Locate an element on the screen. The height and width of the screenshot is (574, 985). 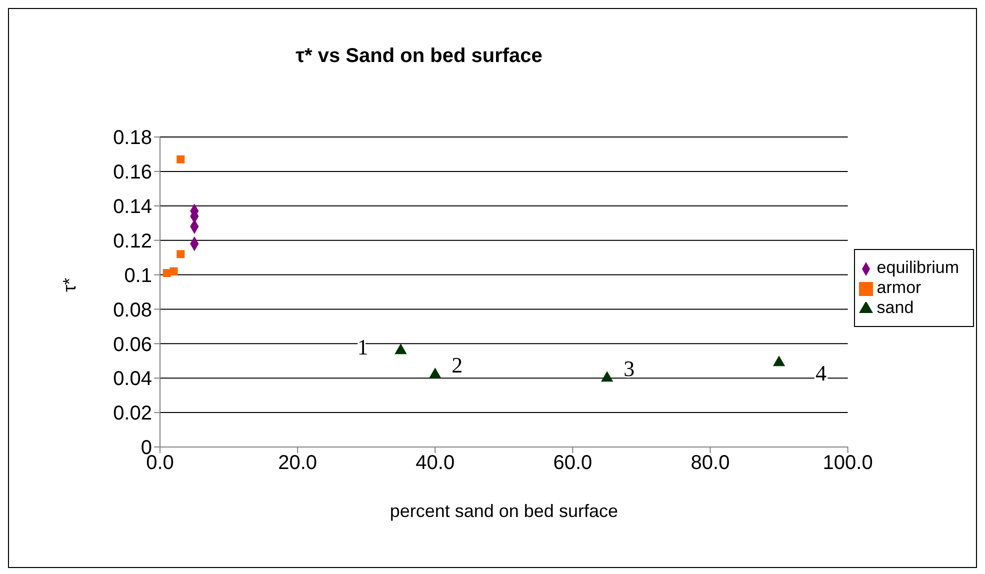
y-tick-label: 0.04 is located at coordinates (132, 379).